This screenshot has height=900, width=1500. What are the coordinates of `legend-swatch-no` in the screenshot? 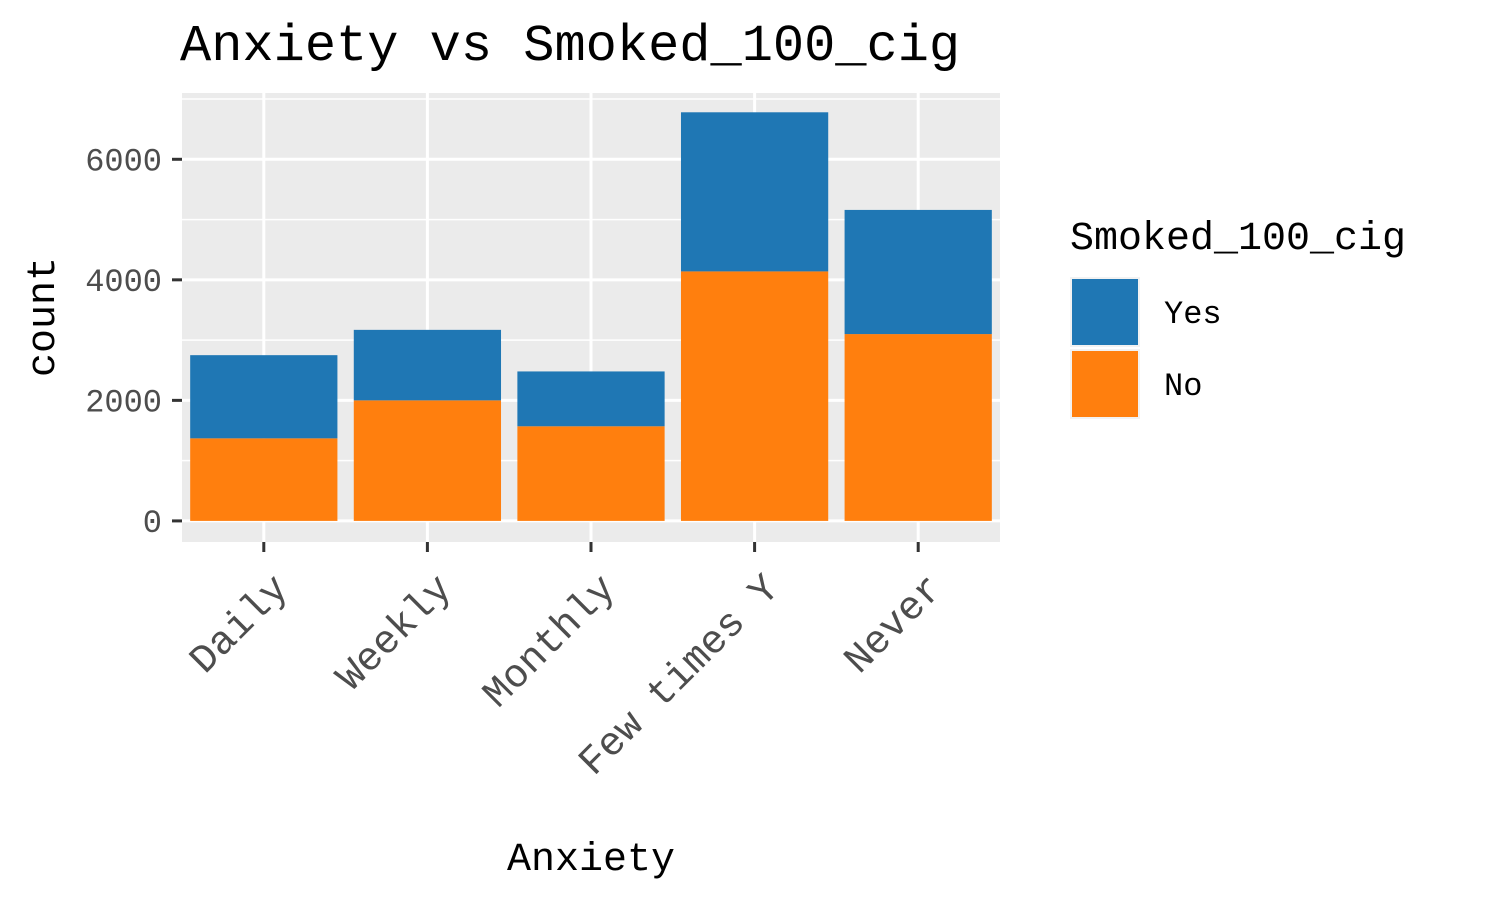 It's located at (1105, 384).